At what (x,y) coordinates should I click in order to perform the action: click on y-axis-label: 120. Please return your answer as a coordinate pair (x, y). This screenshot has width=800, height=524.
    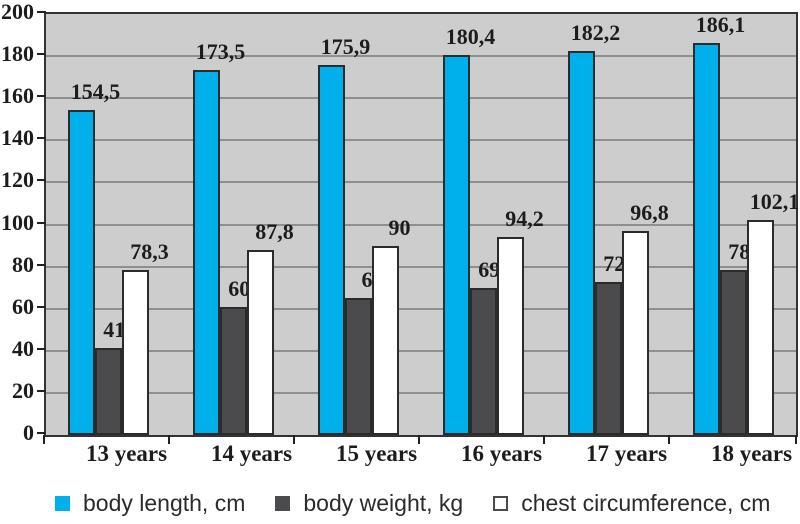
    Looking at the image, I should click on (17, 180).